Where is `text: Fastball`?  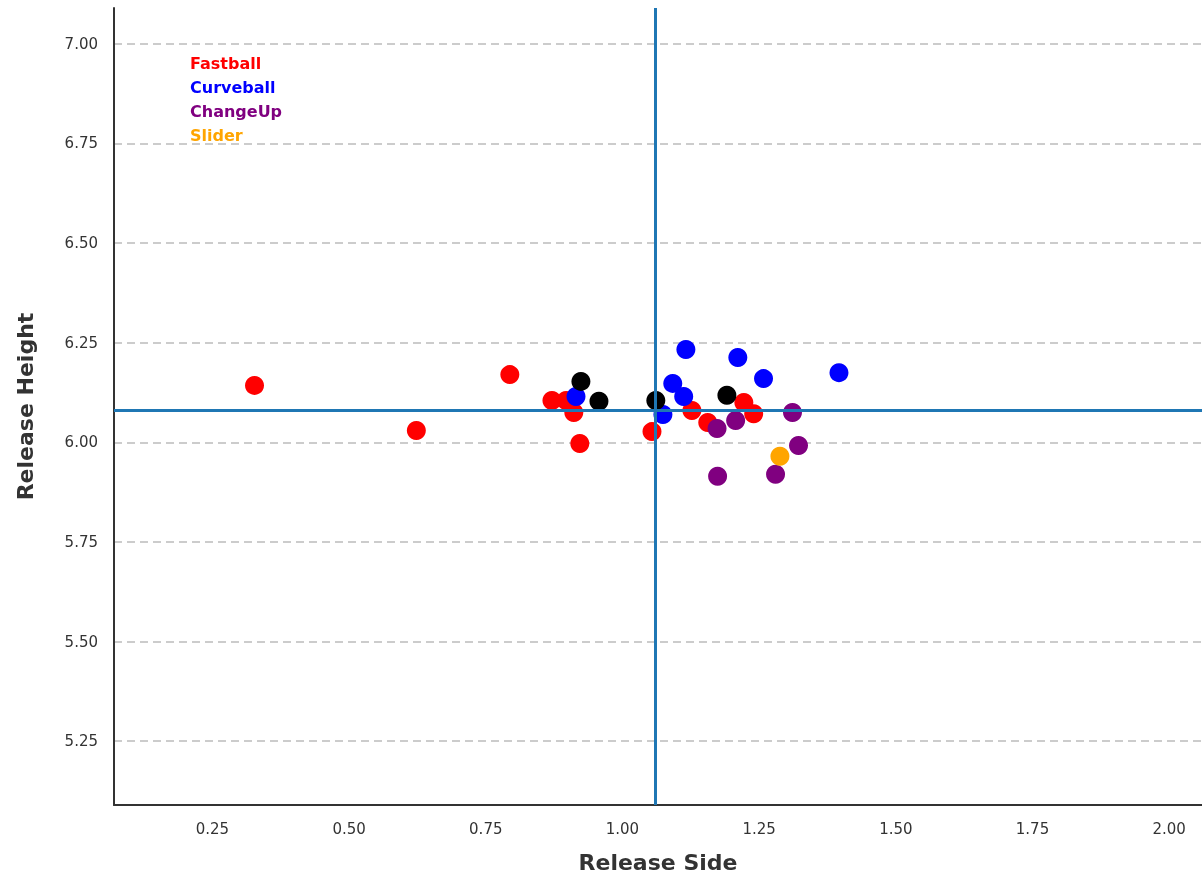 text: Fastball is located at coordinates (226, 63).